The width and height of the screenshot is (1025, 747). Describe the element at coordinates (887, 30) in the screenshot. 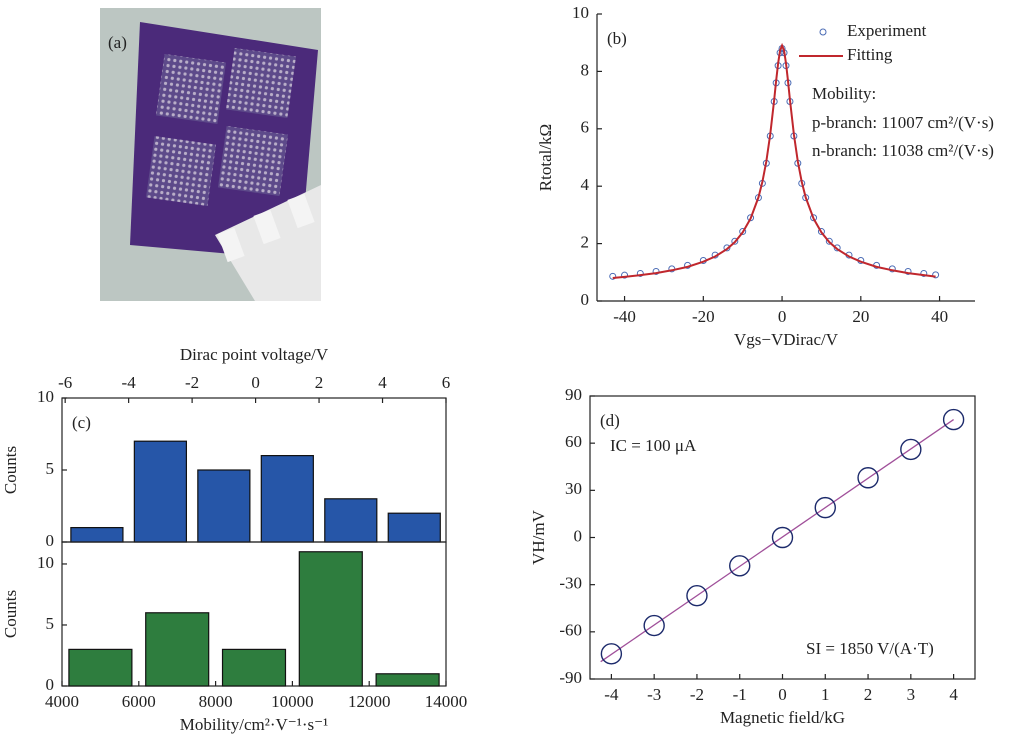

I see `legend-label: Experiment` at that location.